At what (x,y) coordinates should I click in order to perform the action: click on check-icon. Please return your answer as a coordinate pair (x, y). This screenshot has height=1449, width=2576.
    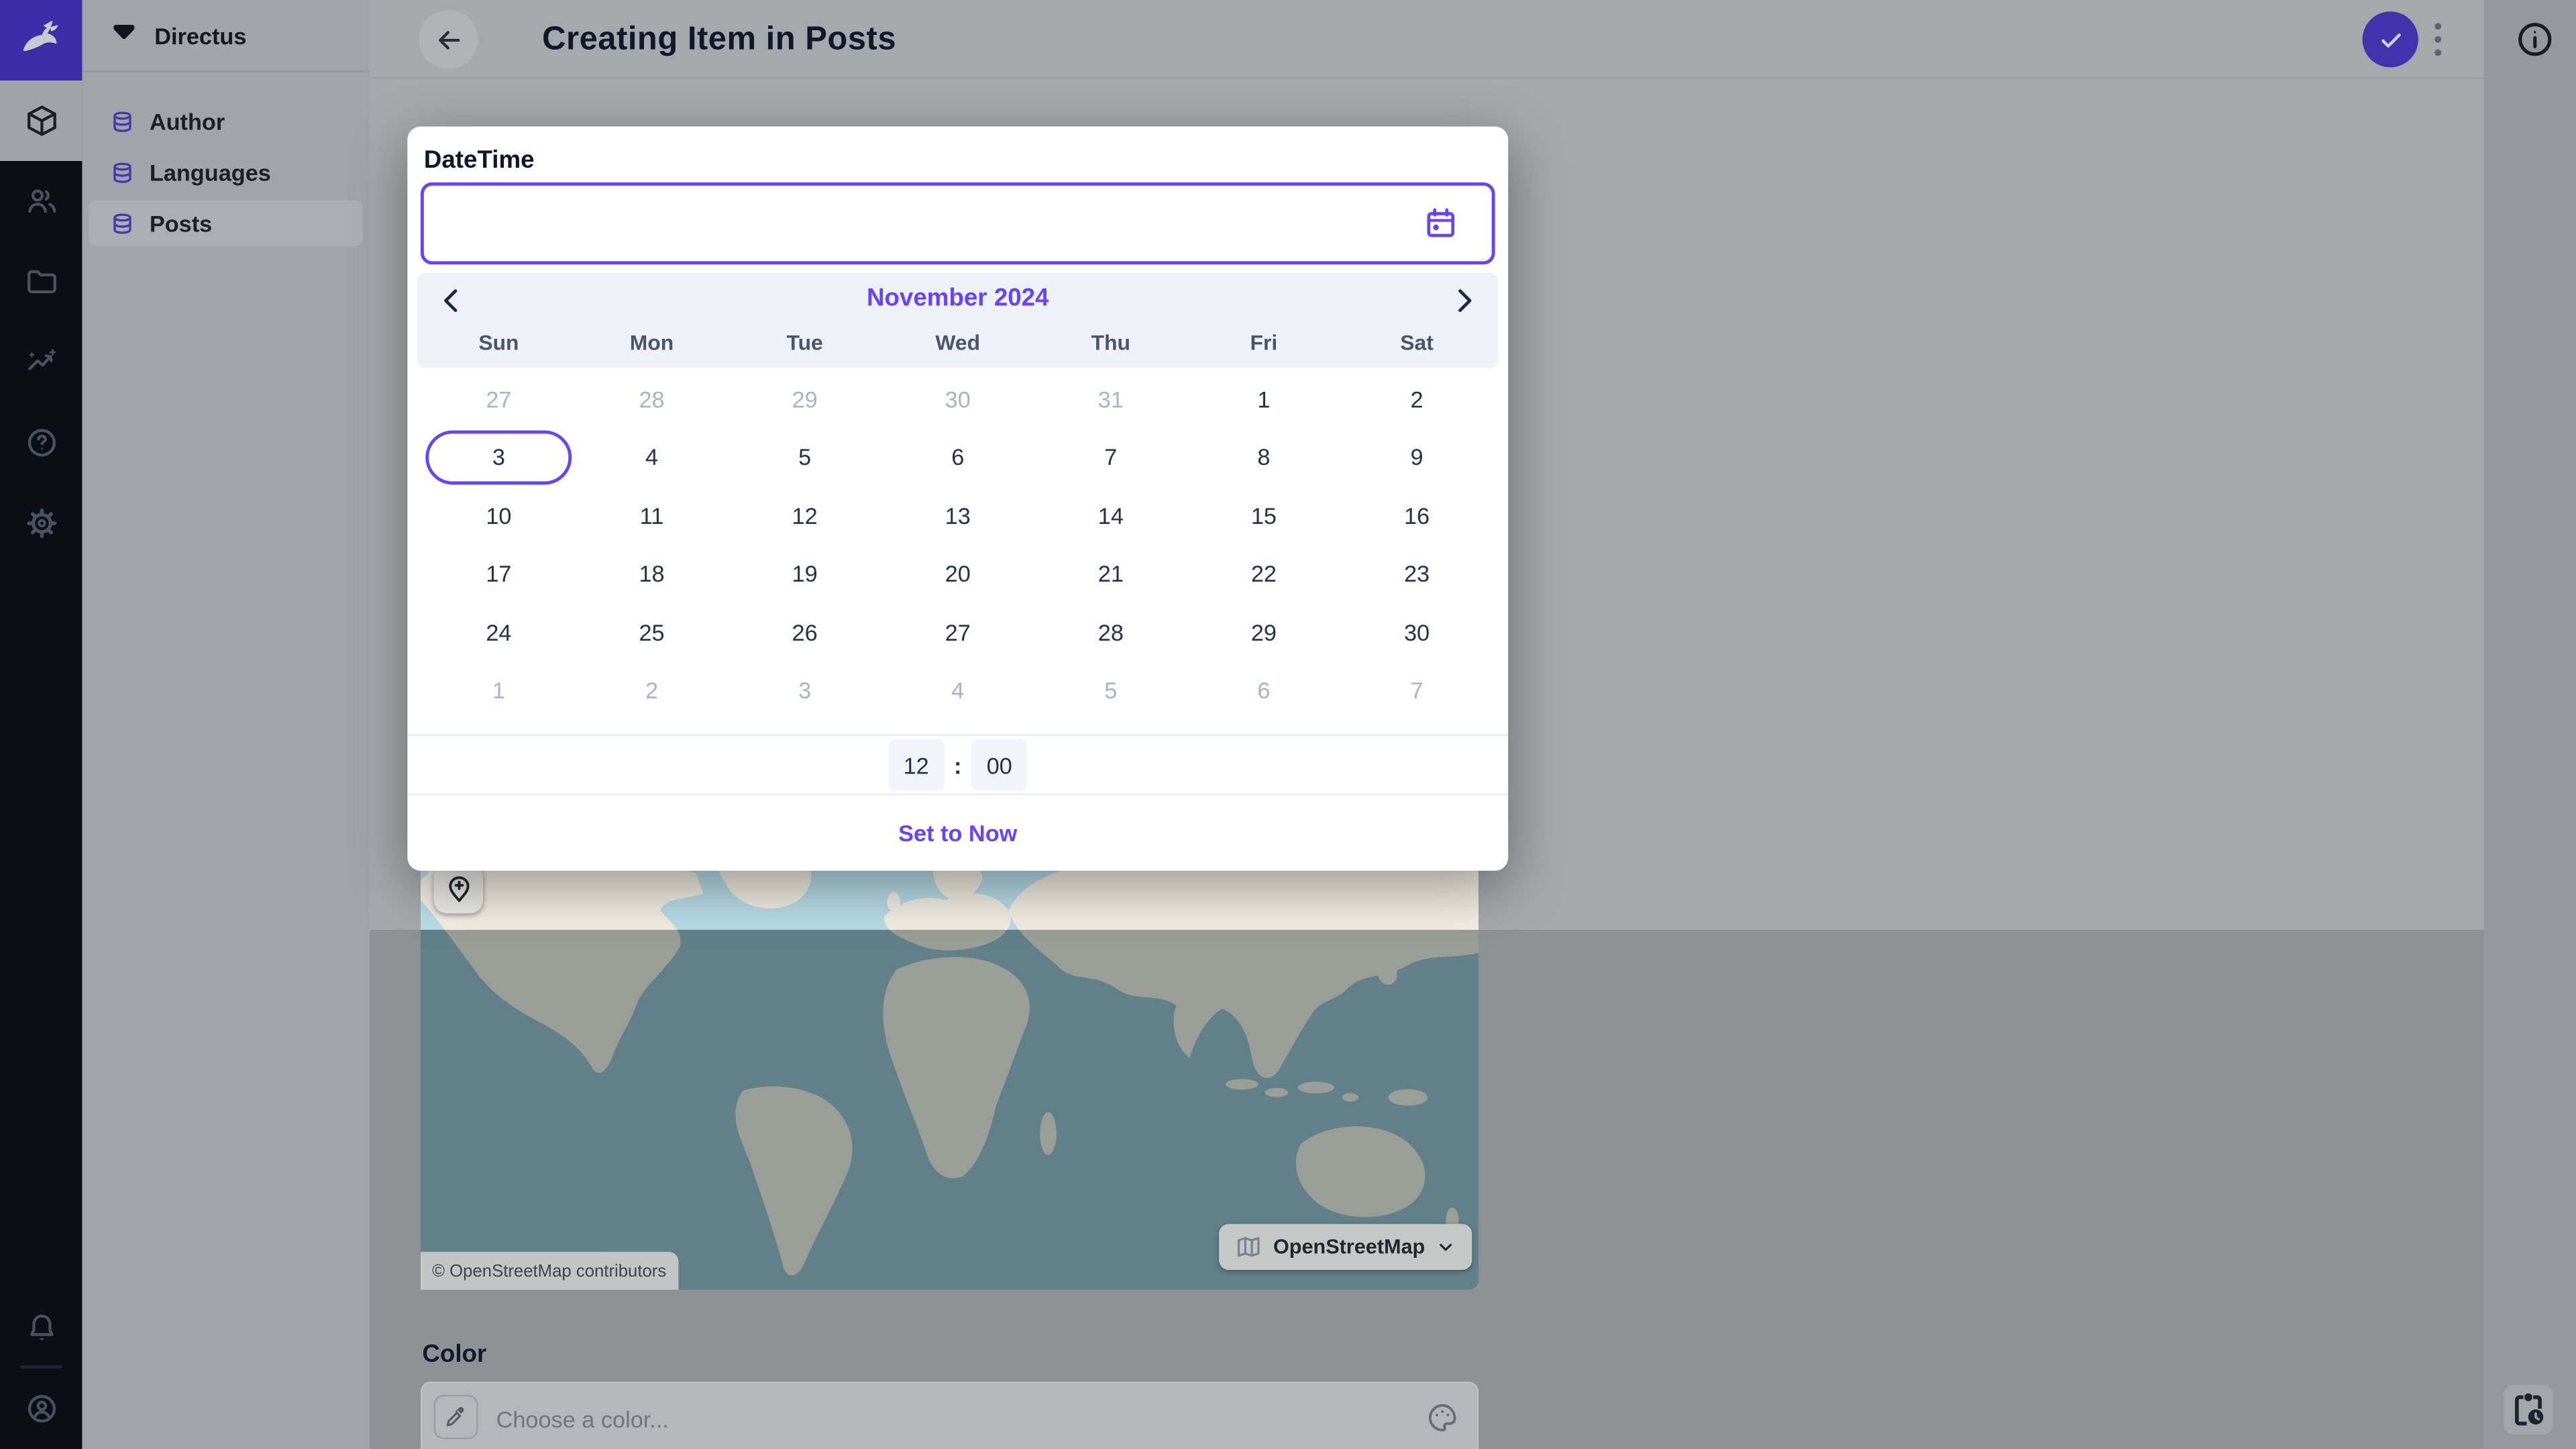
    Looking at the image, I should click on (2390, 39).